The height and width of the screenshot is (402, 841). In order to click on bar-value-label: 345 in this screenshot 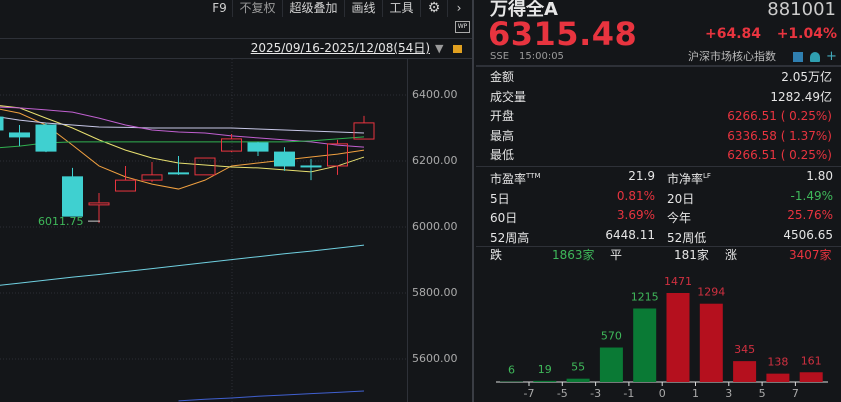, I will do `click(744, 349)`.